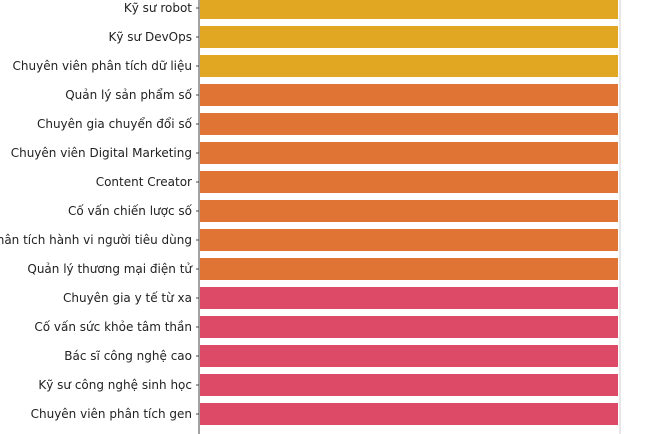  I want to click on y-tick-label: Chuyên gia y tế từ xa, so click(127, 298).